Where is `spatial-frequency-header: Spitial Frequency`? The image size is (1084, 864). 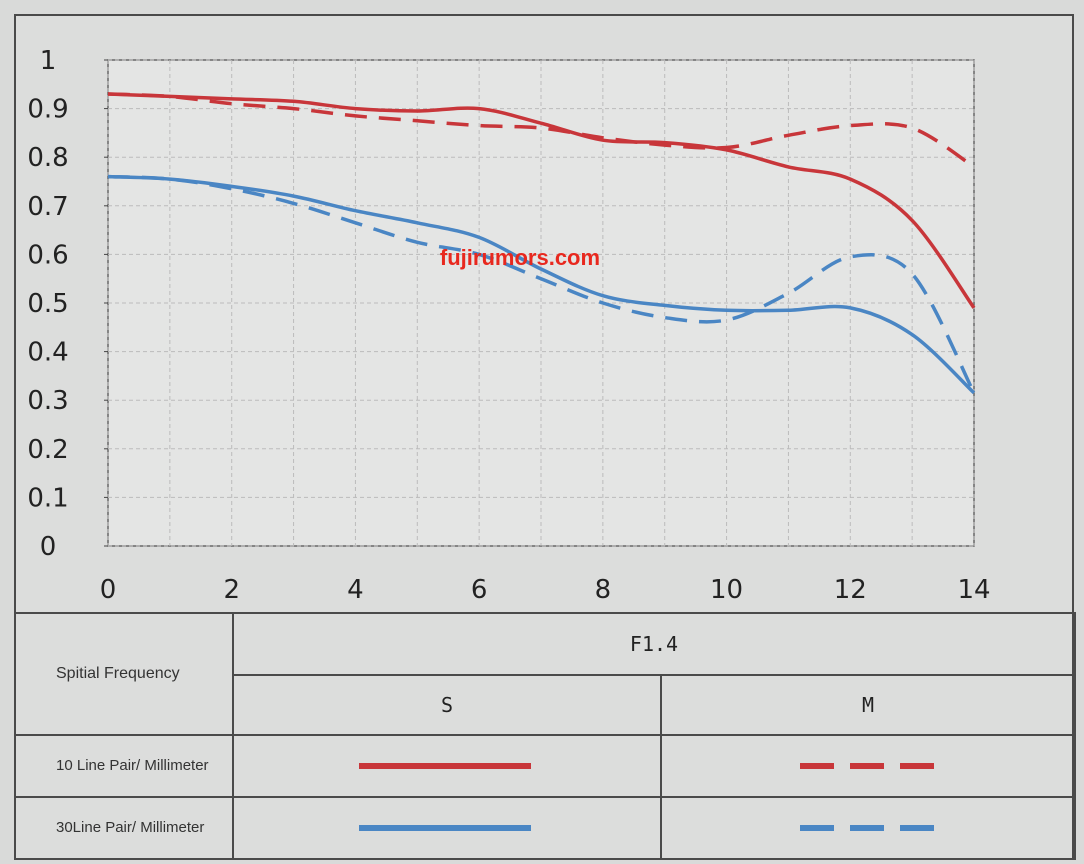 spatial-frequency-header: Spitial Frequency is located at coordinates (124, 674).